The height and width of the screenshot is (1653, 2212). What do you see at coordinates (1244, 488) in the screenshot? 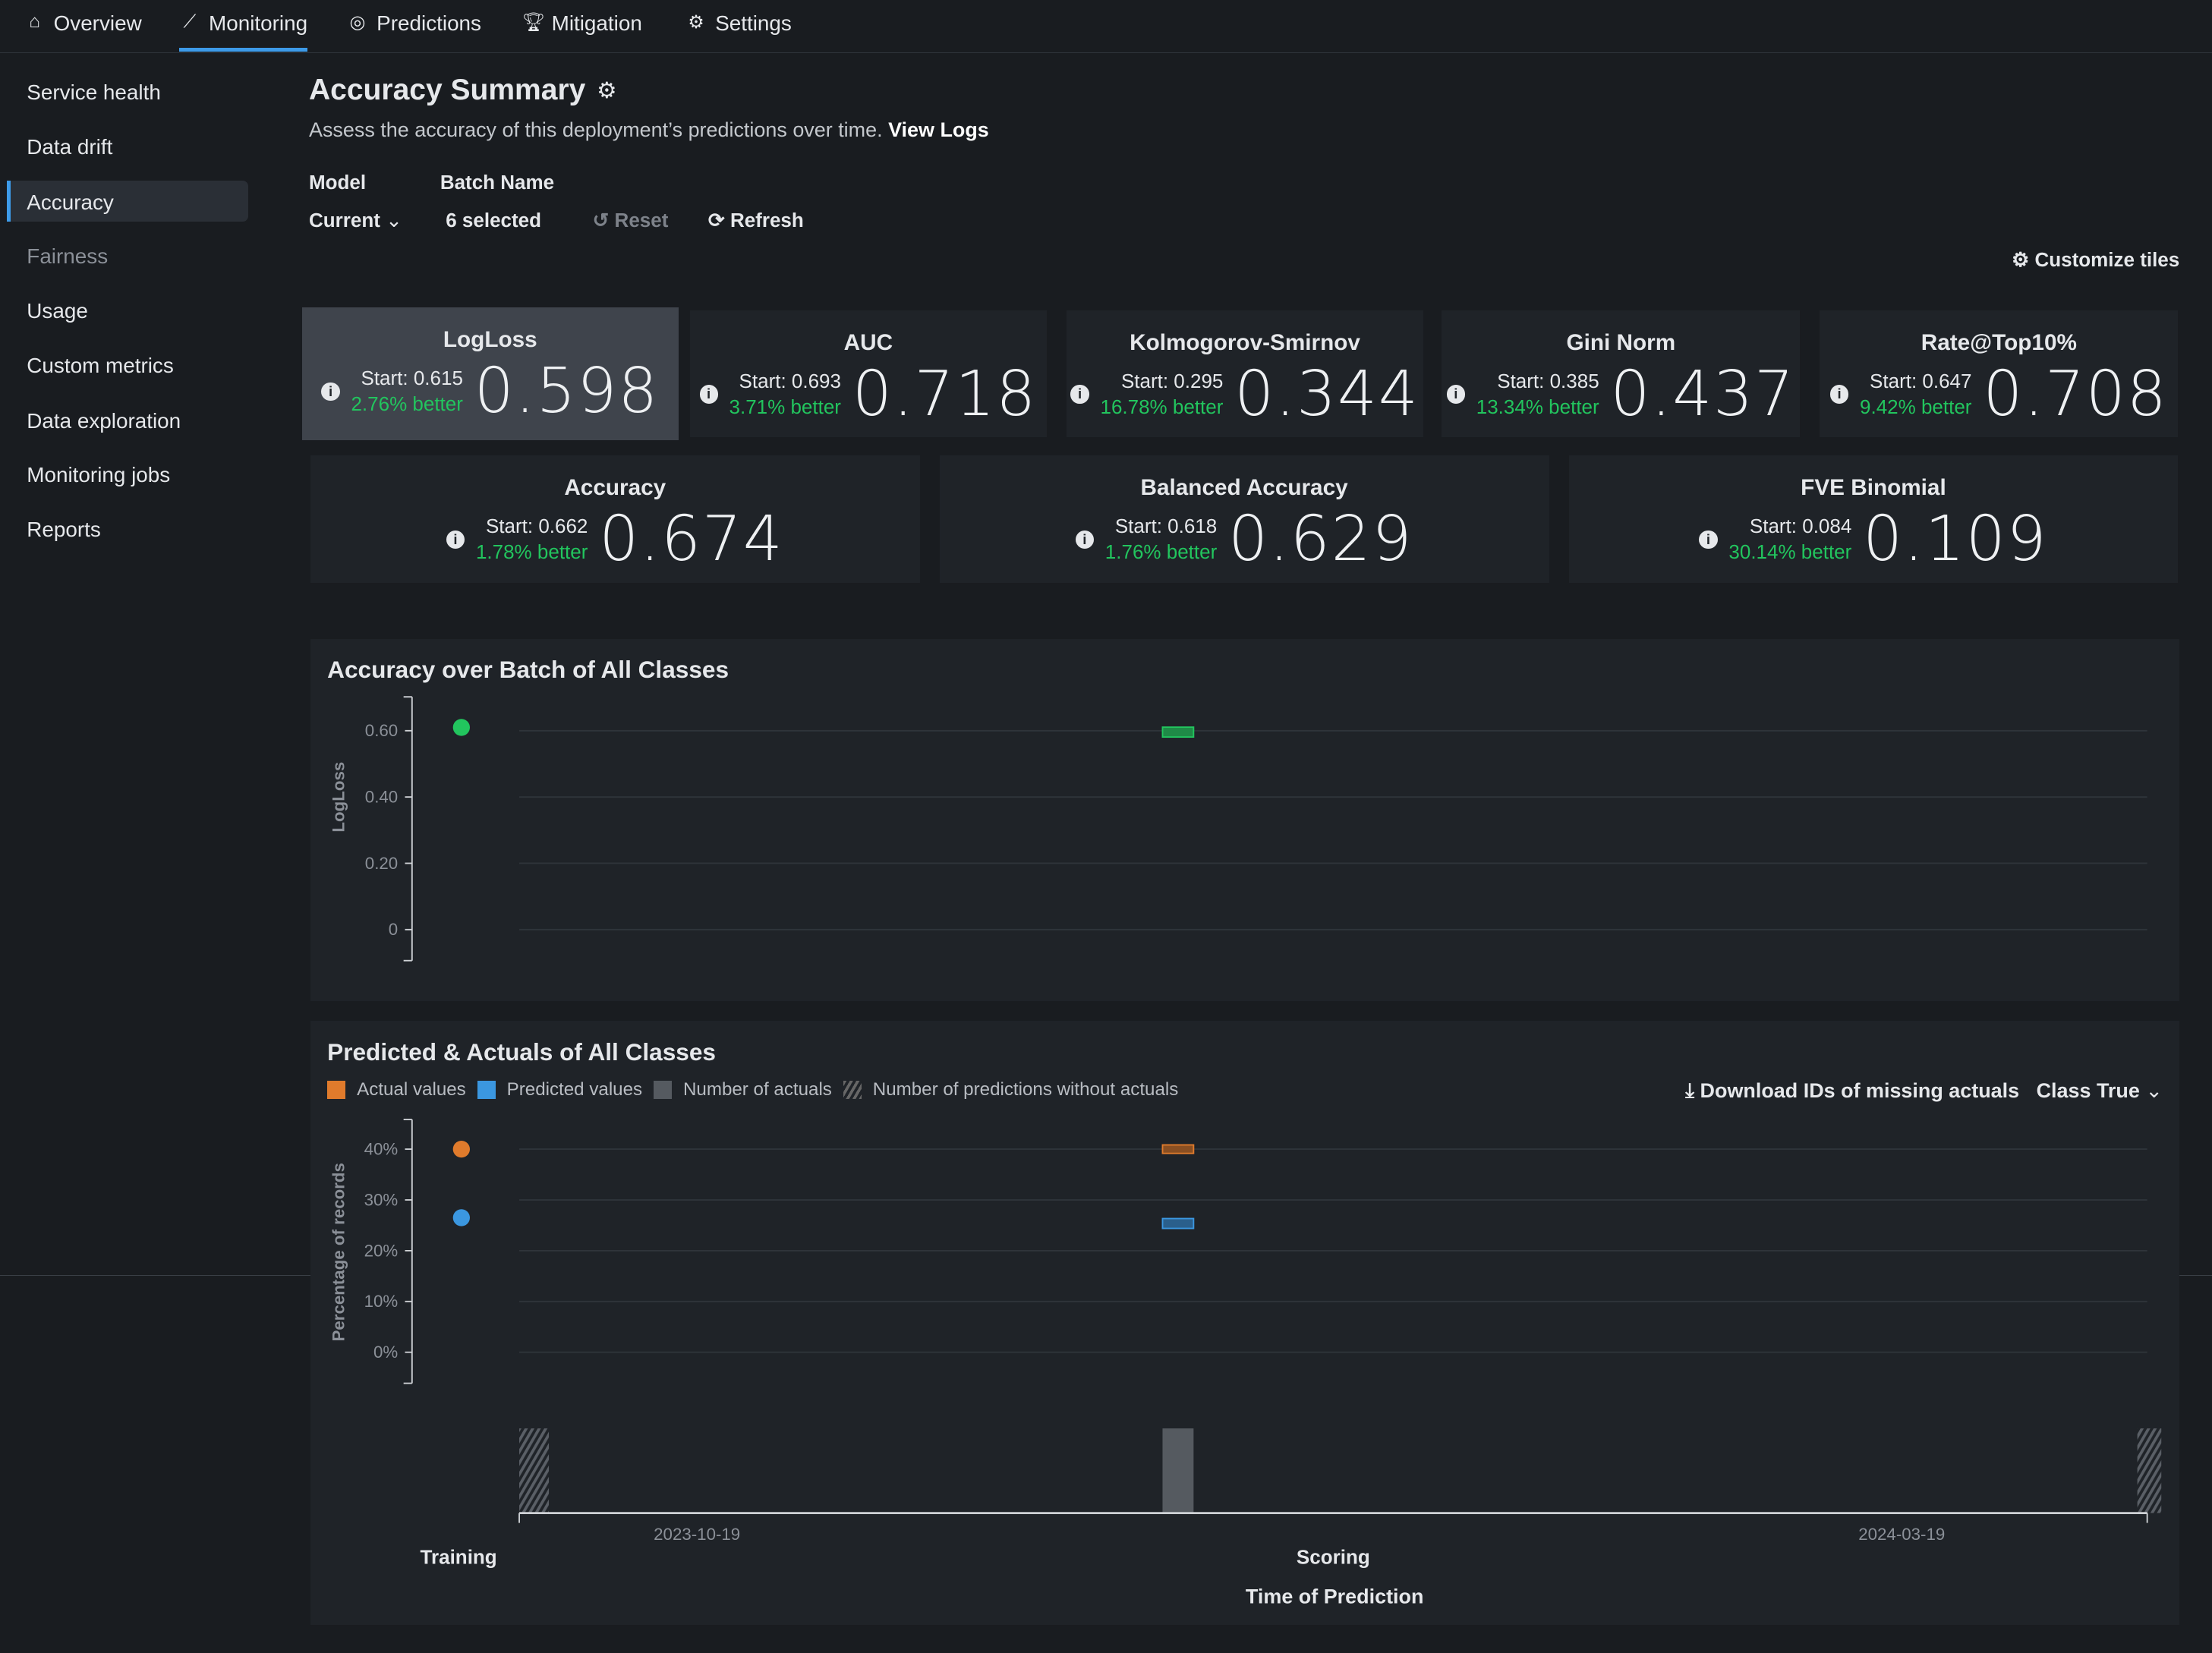
I see `tile-title: Balanced Accuracy` at bounding box center [1244, 488].